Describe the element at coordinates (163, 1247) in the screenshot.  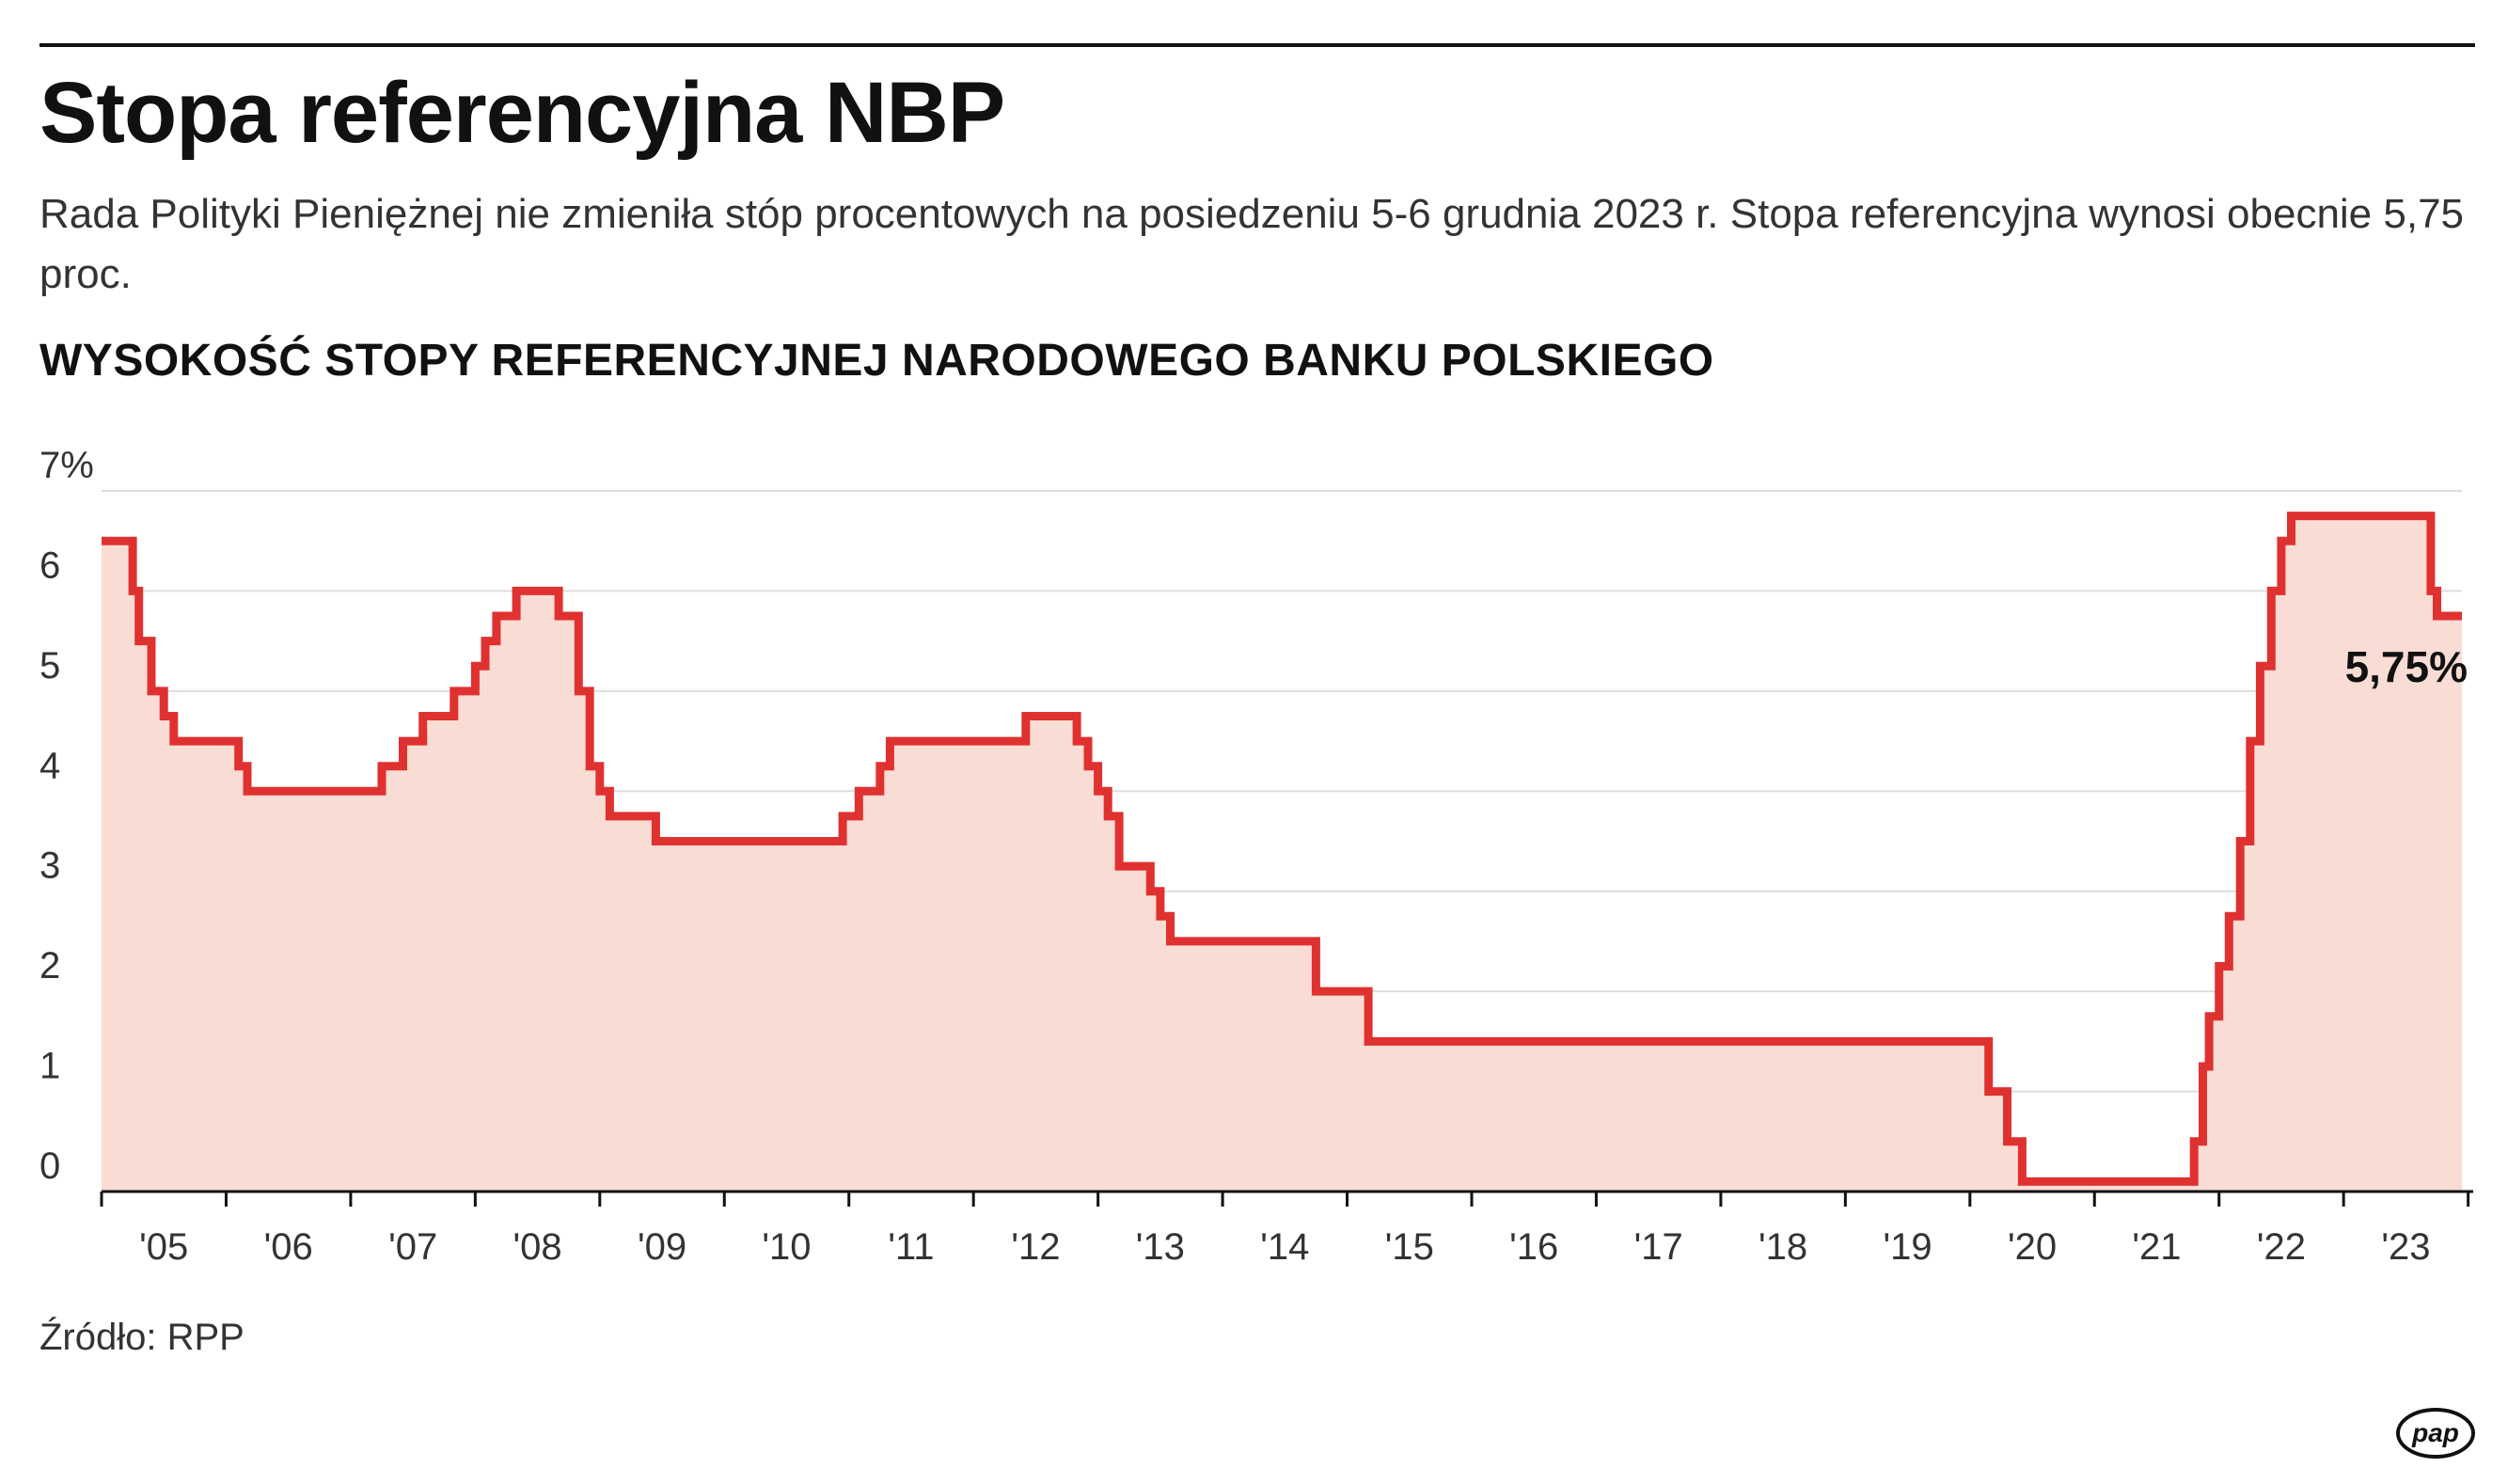
I see `x-tick-label: '05` at that location.